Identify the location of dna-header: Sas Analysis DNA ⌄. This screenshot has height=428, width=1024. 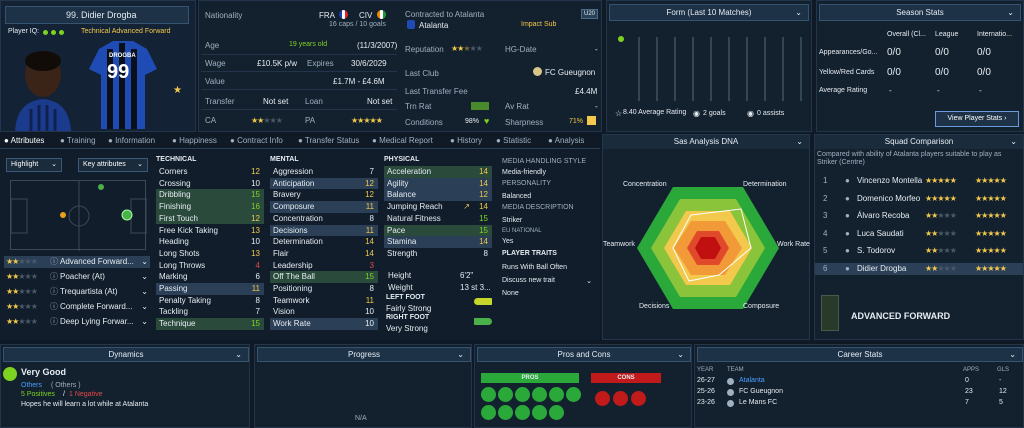
(706, 142).